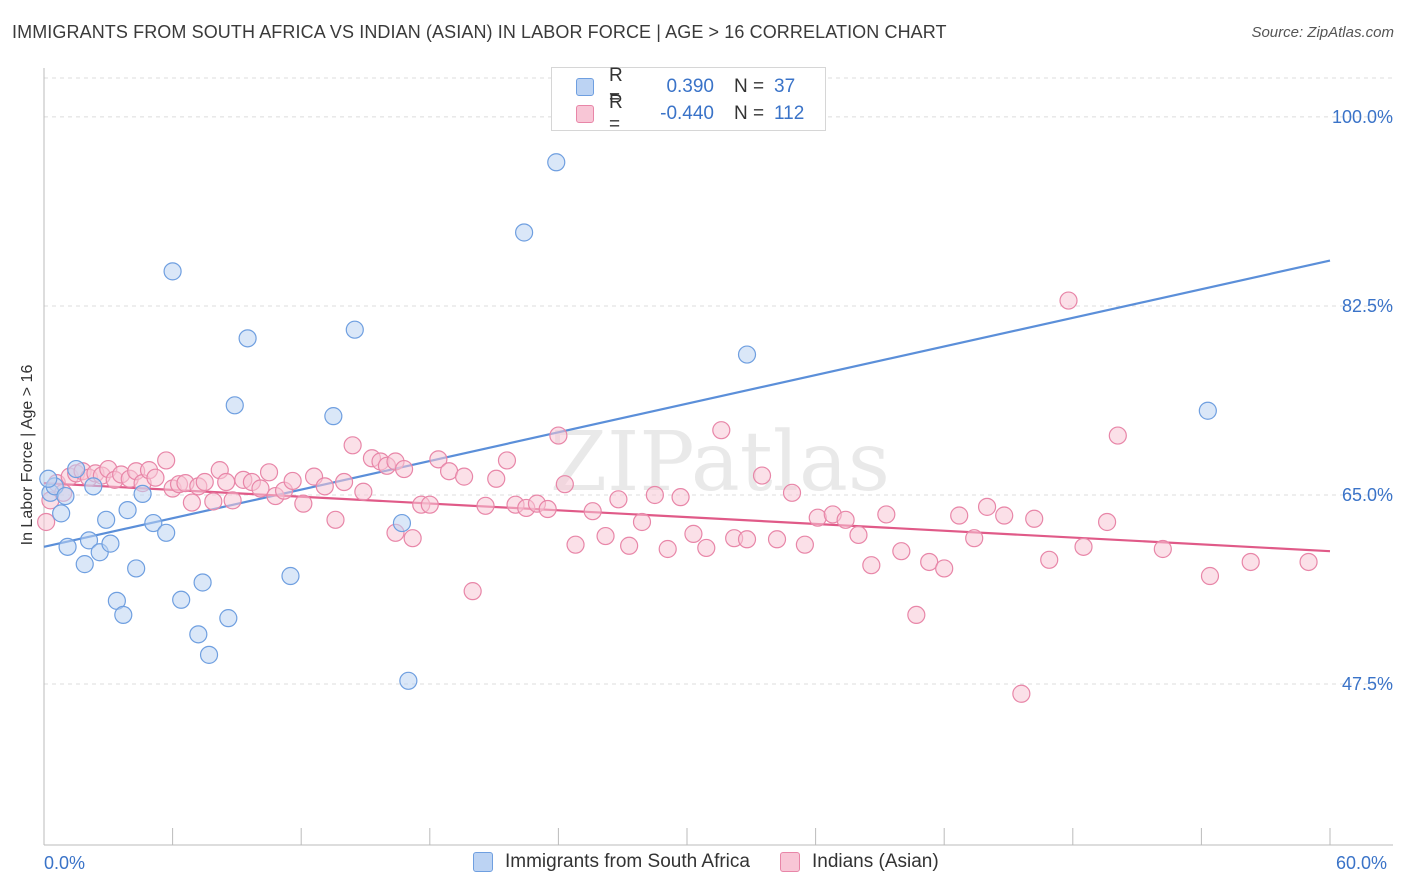  I want to click on correlation-legend: R = 0.390 N = 37 R = -0.440 N = 112, so click(688, 100).